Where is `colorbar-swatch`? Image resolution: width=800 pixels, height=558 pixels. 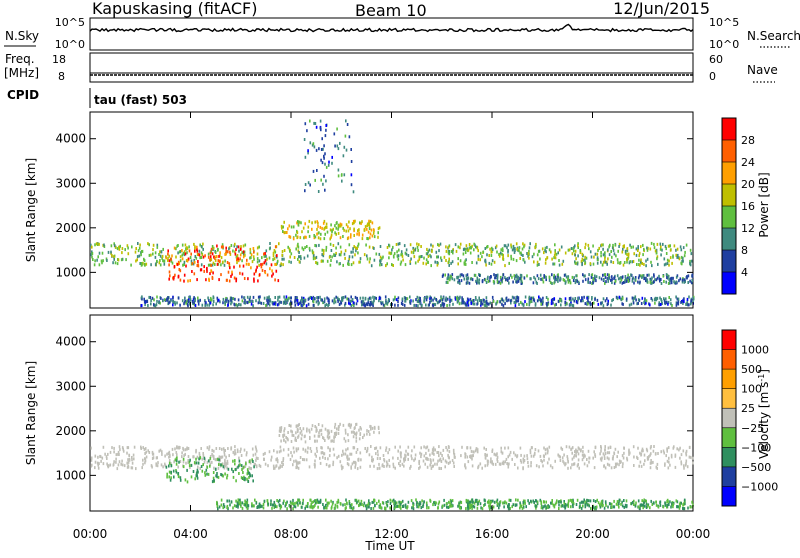 colorbar-swatch is located at coordinates (729, 173).